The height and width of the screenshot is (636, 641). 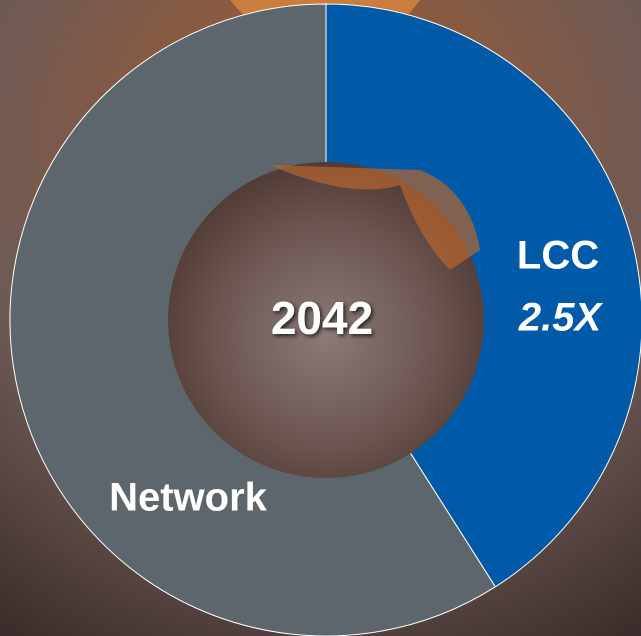 What do you see at coordinates (561, 318) in the screenshot?
I see `slice-annotation: 2.5X` at bounding box center [561, 318].